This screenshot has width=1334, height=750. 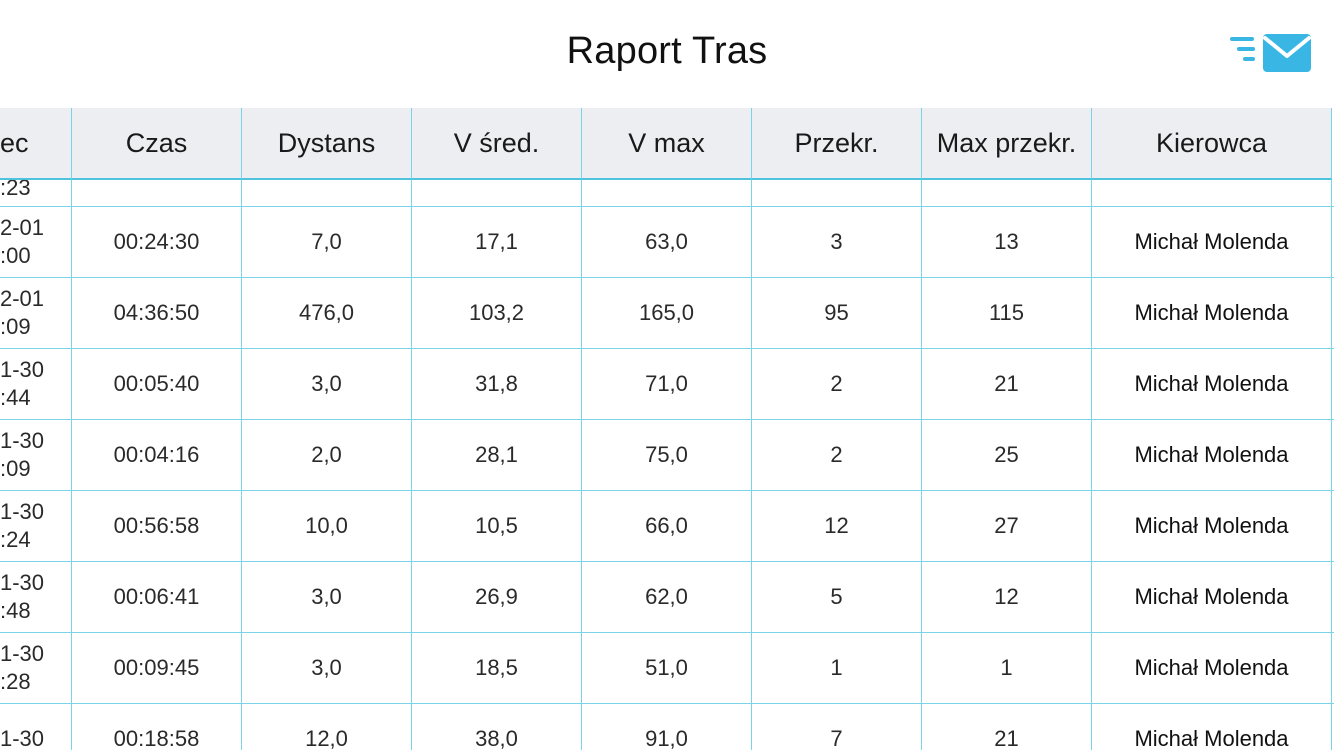 I want to click on v-max-cell: 91,0, so click(x=667, y=727).